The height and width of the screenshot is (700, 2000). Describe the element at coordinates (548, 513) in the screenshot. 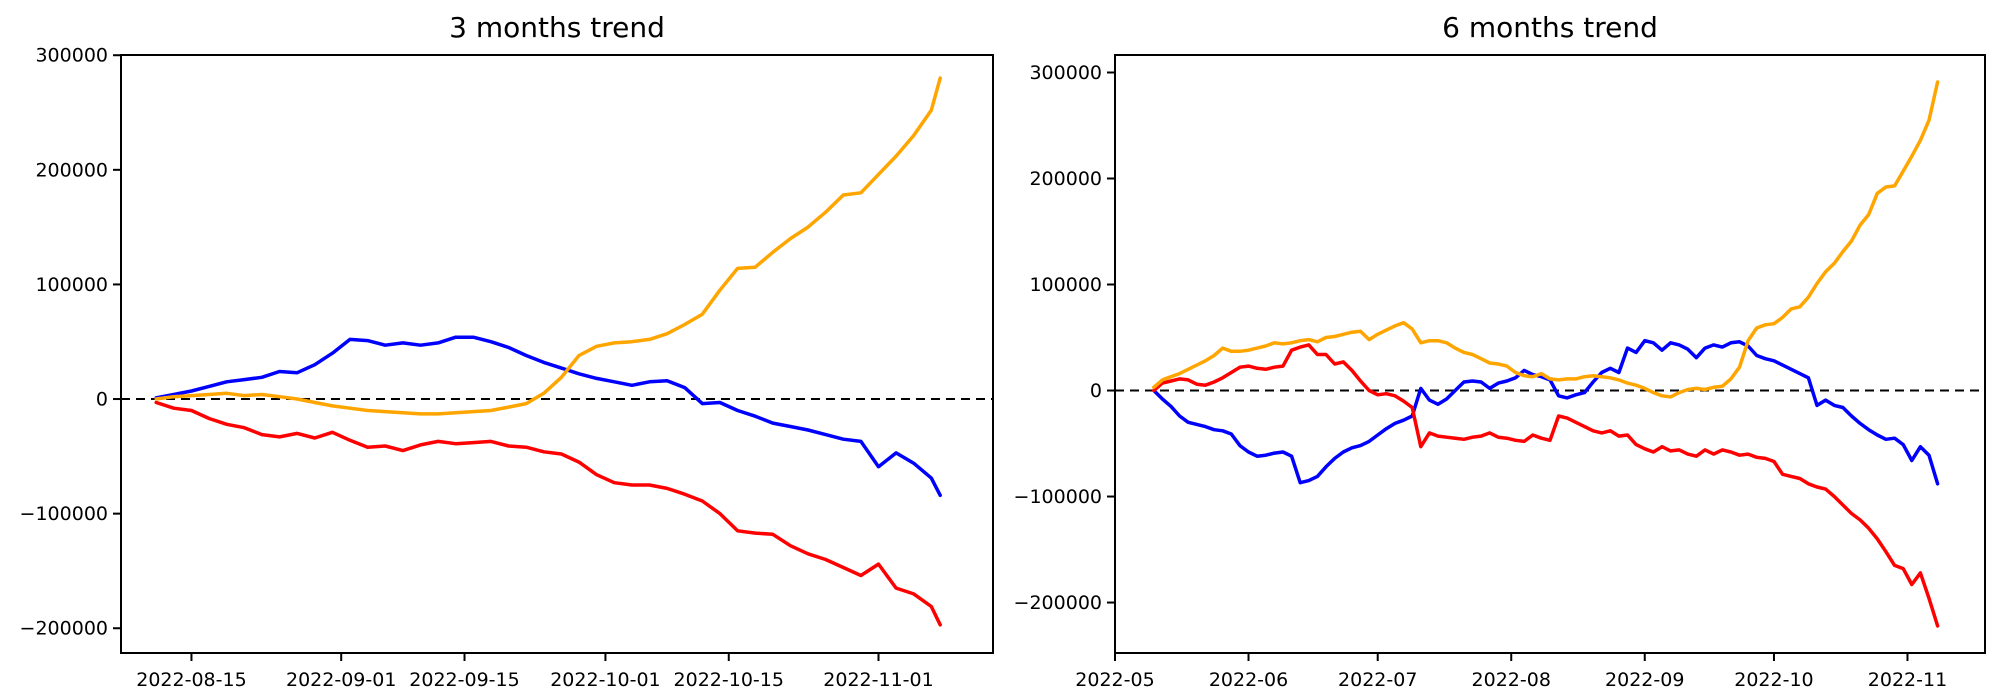

I see `series-line-red` at that location.